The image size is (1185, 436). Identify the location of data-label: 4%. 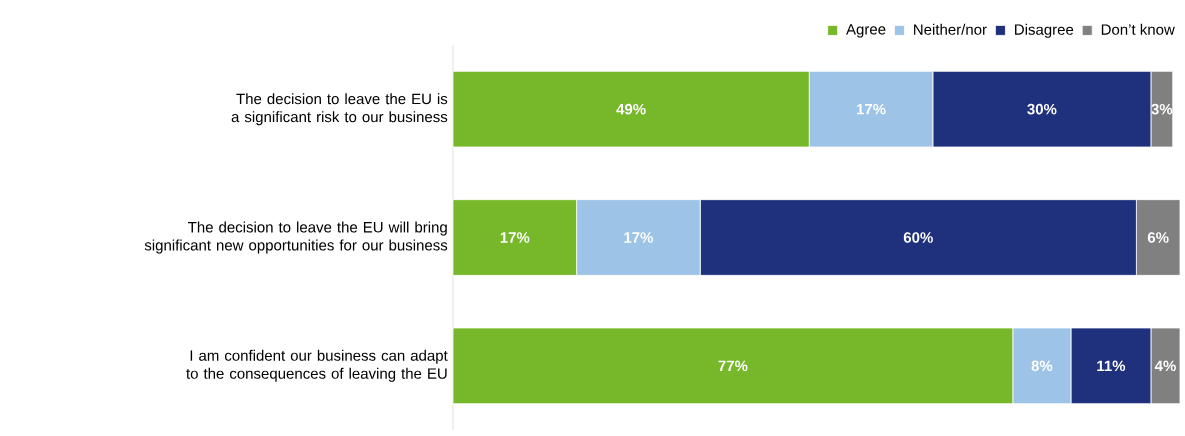
(1165, 366).